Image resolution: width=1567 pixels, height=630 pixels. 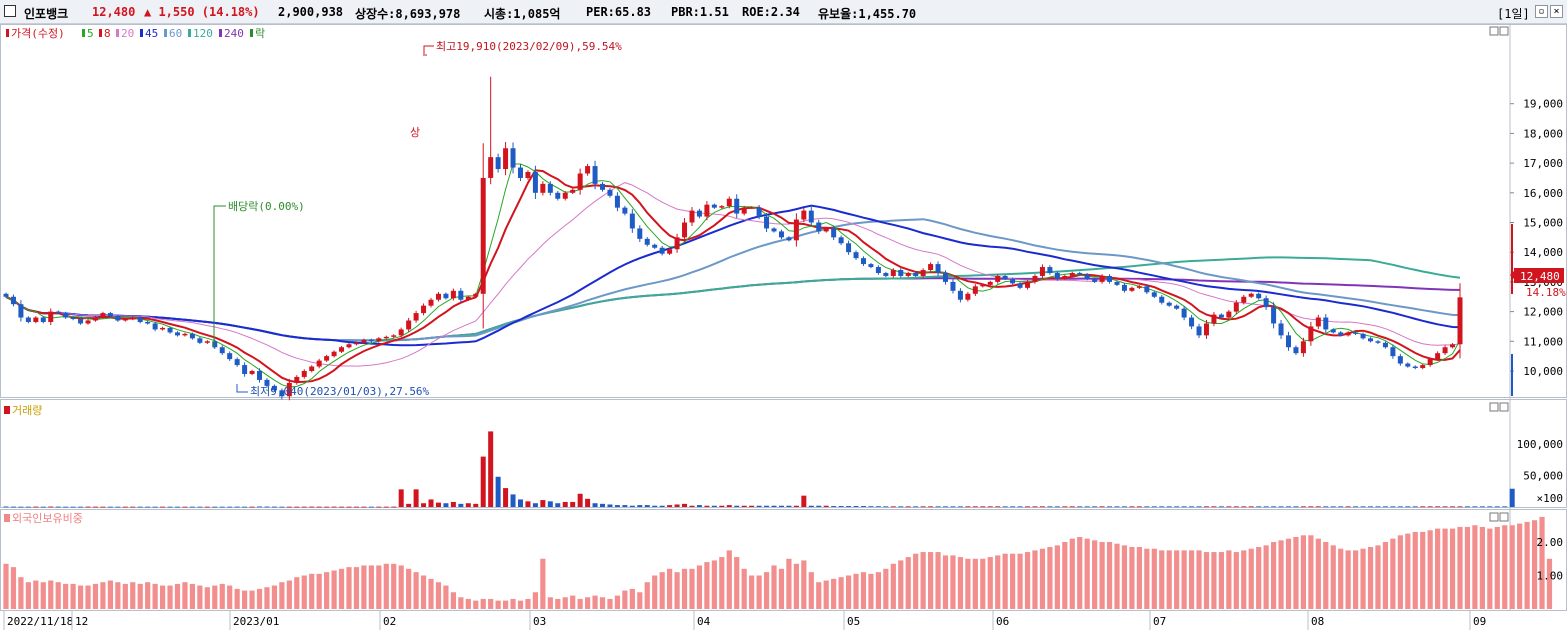 I want to click on foreign-panel-close-icon, so click(x=1504, y=517).